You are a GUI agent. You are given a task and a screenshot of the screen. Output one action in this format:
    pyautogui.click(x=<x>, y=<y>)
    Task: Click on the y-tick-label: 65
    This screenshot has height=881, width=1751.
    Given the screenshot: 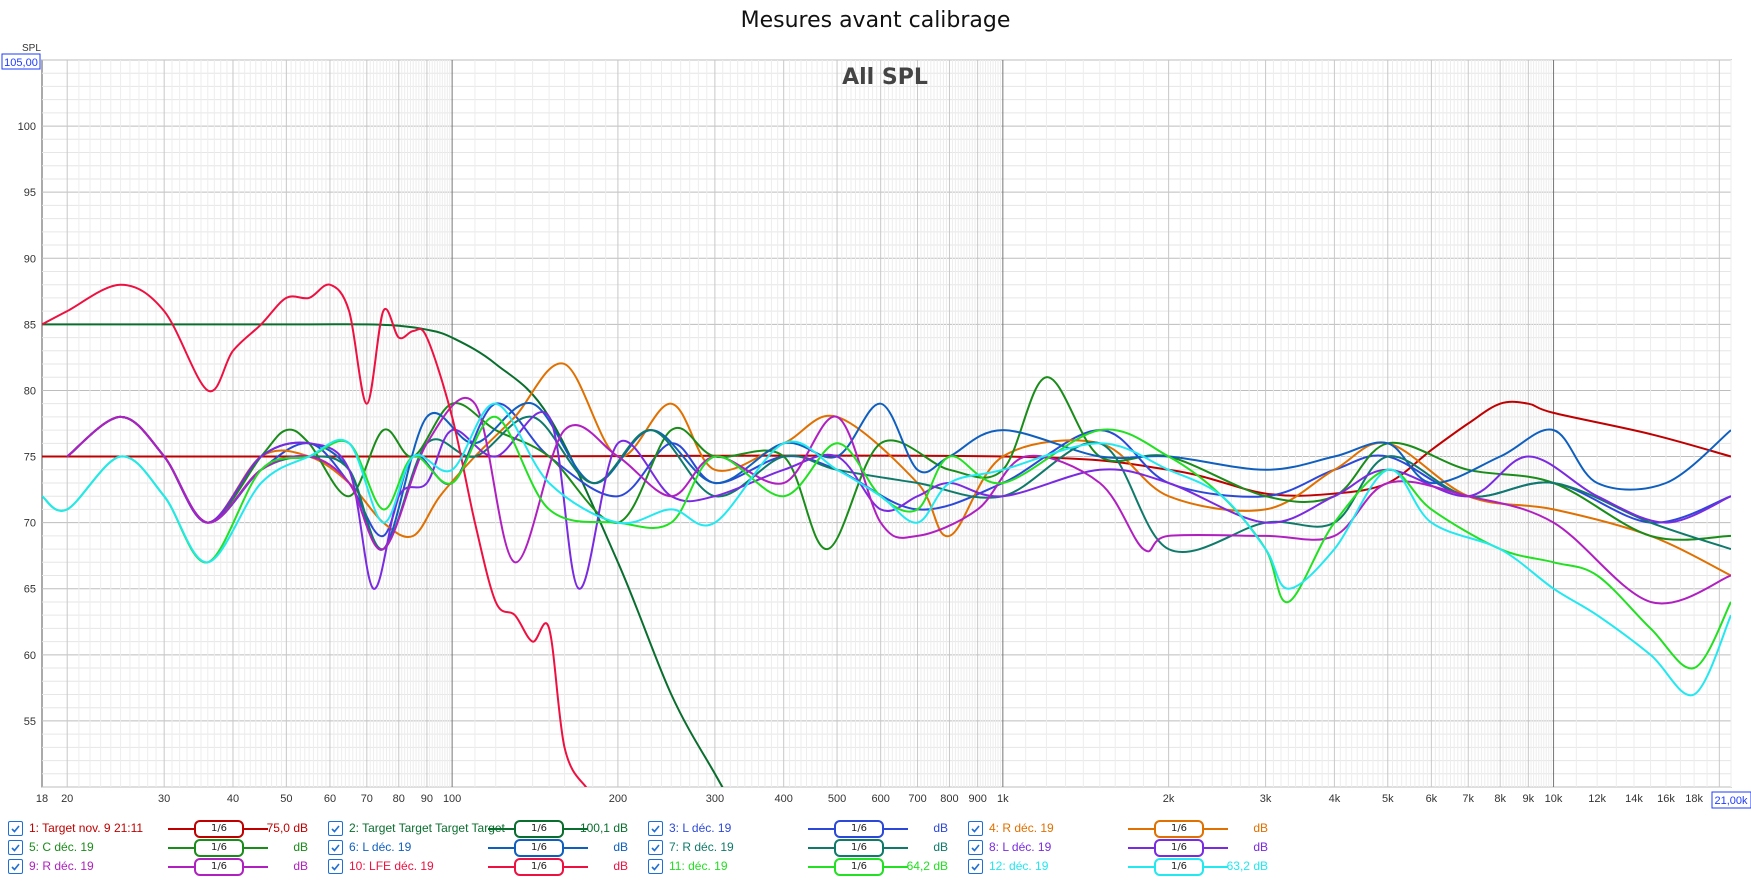 What is the action you would take?
    pyautogui.click(x=30, y=590)
    